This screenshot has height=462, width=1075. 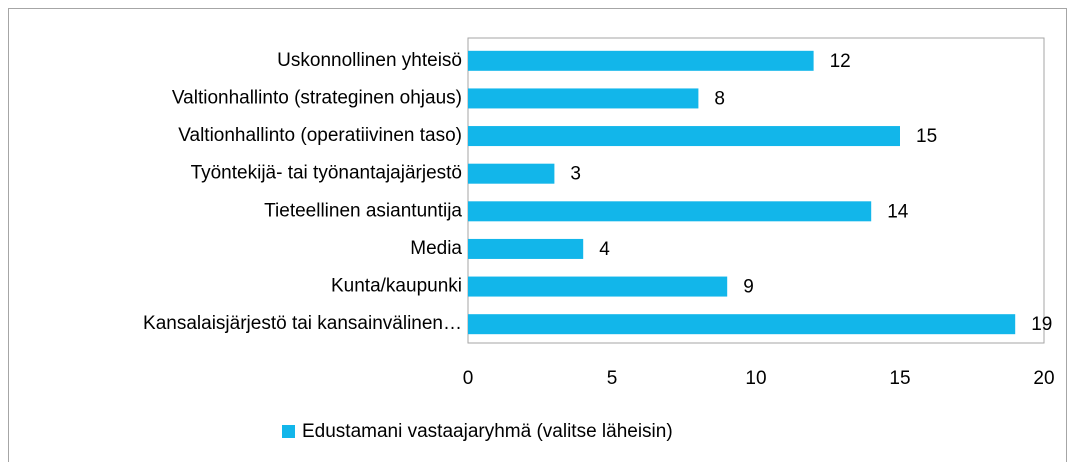 What do you see at coordinates (898, 211) in the screenshot?
I see `data-label: 14` at bounding box center [898, 211].